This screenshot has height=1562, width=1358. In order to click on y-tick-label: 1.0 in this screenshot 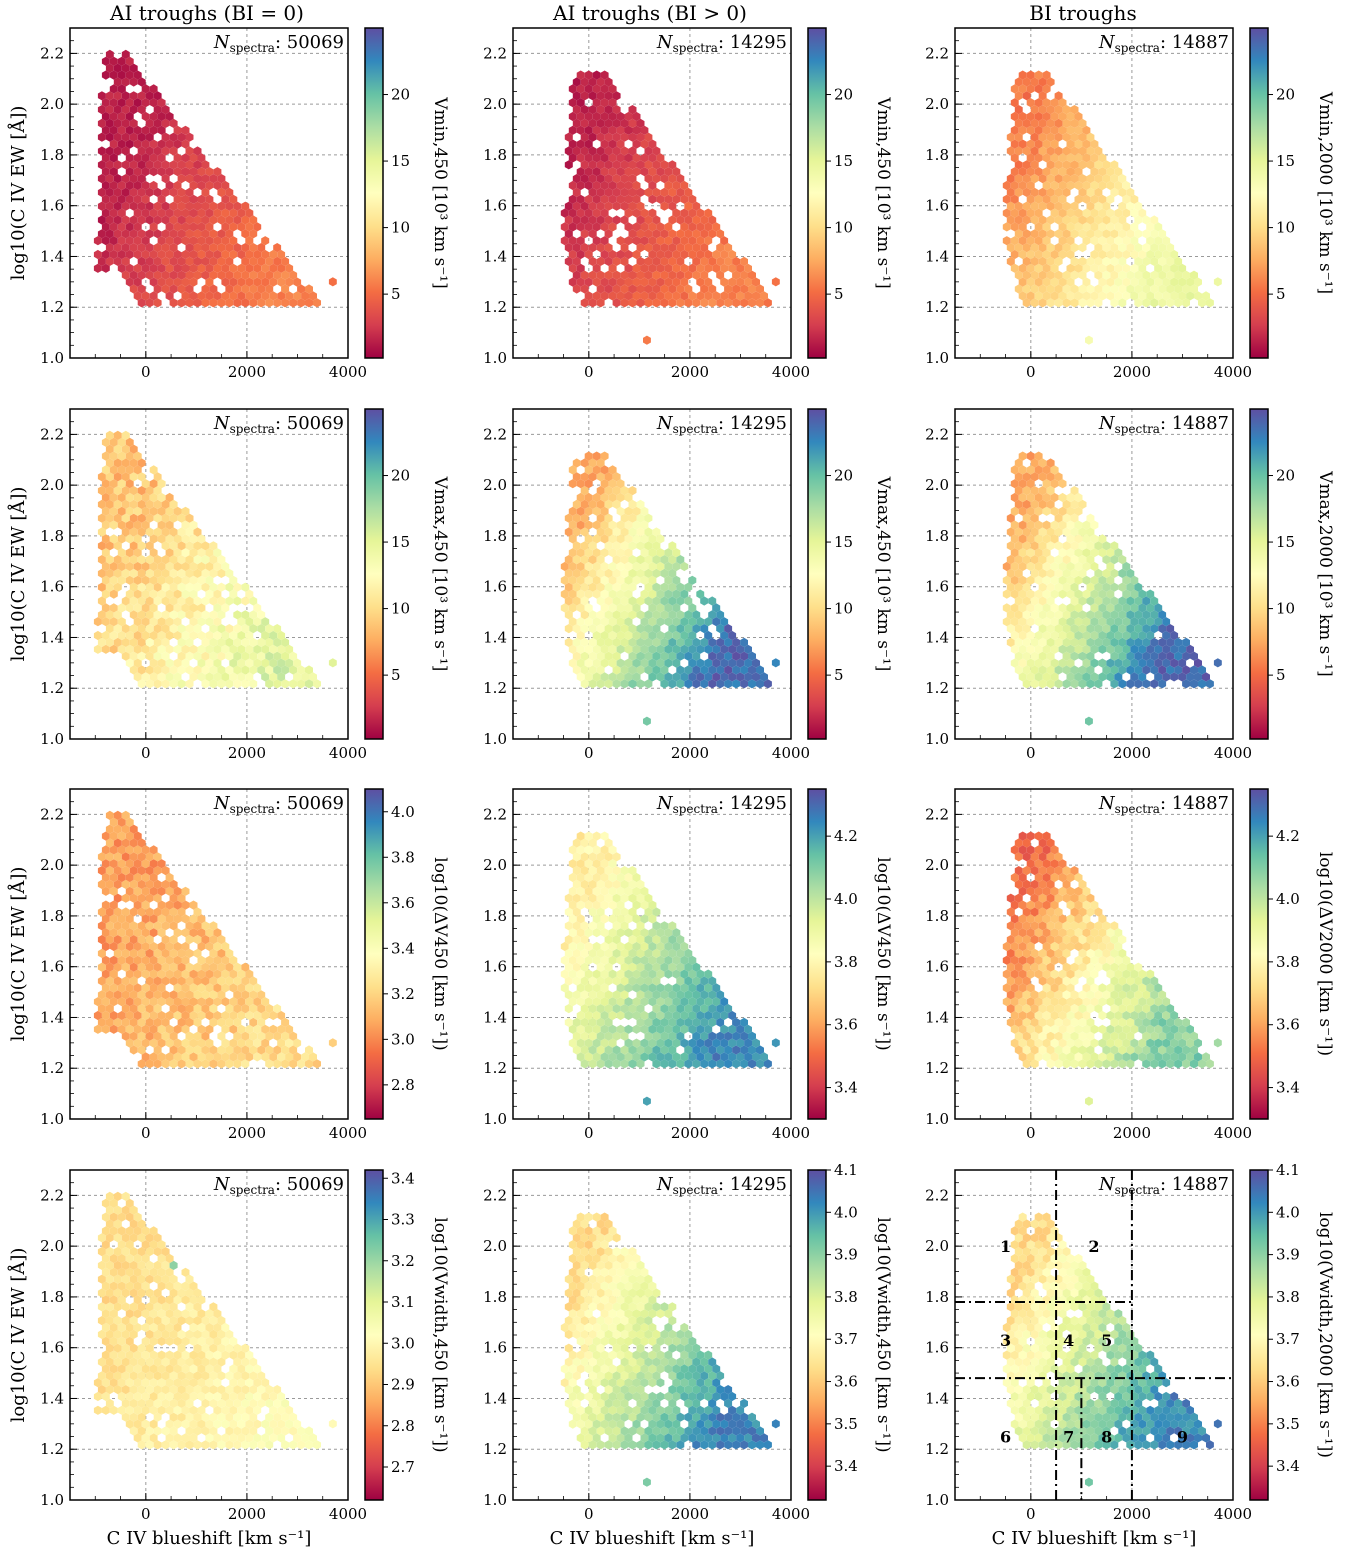, I will do `click(52, 358)`.